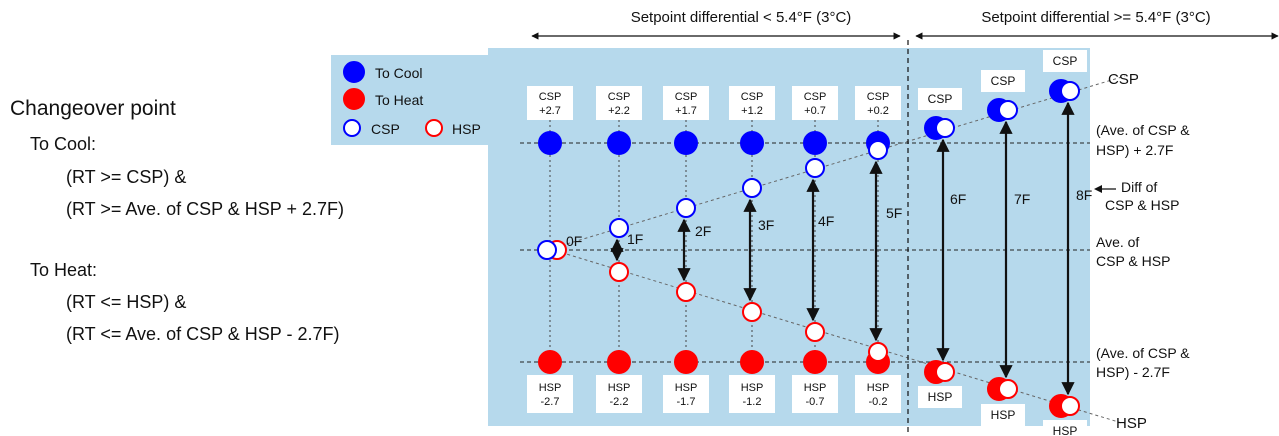 The width and height of the screenshot is (1279, 436). What do you see at coordinates (203, 334) in the screenshot?
I see `heat-condition-2: (RT <= Ave. of CSP & HSP - 2.7F)` at bounding box center [203, 334].